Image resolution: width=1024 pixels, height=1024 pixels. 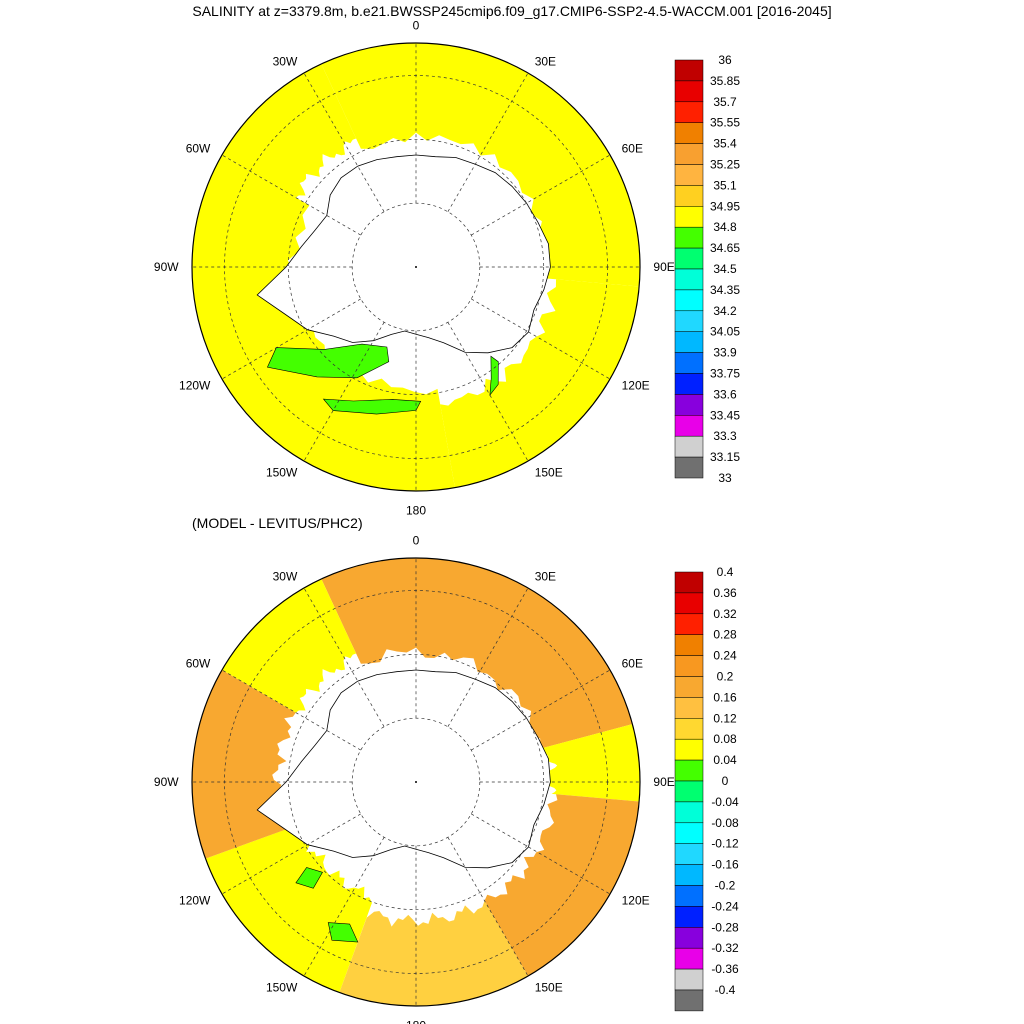 I want to click on colorbar-label: 0.16, so click(x=725, y=697).